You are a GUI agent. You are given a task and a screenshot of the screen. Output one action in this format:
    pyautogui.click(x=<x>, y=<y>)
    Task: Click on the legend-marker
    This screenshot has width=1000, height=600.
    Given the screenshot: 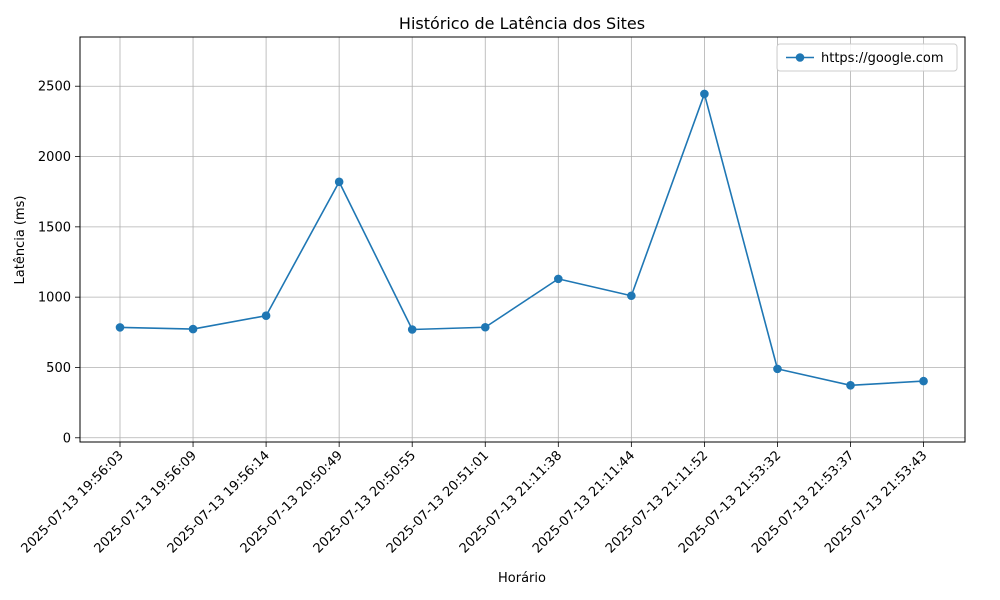 What is the action you would take?
    pyautogui.click(x=800, y=57)
    